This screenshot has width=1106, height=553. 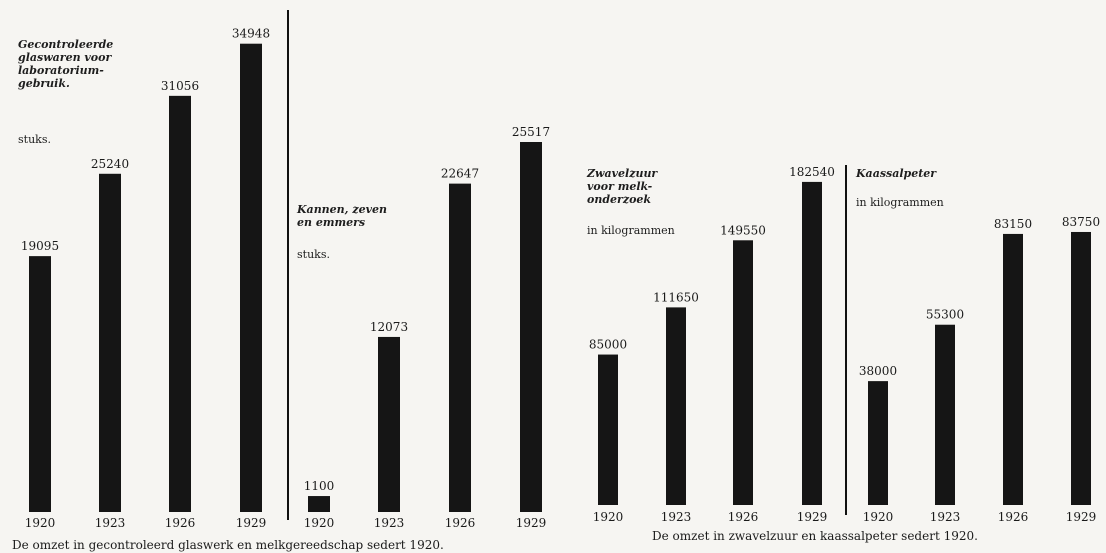 I want to click on bar-kaassalpeter-1929, so click(x=1081, y=368).